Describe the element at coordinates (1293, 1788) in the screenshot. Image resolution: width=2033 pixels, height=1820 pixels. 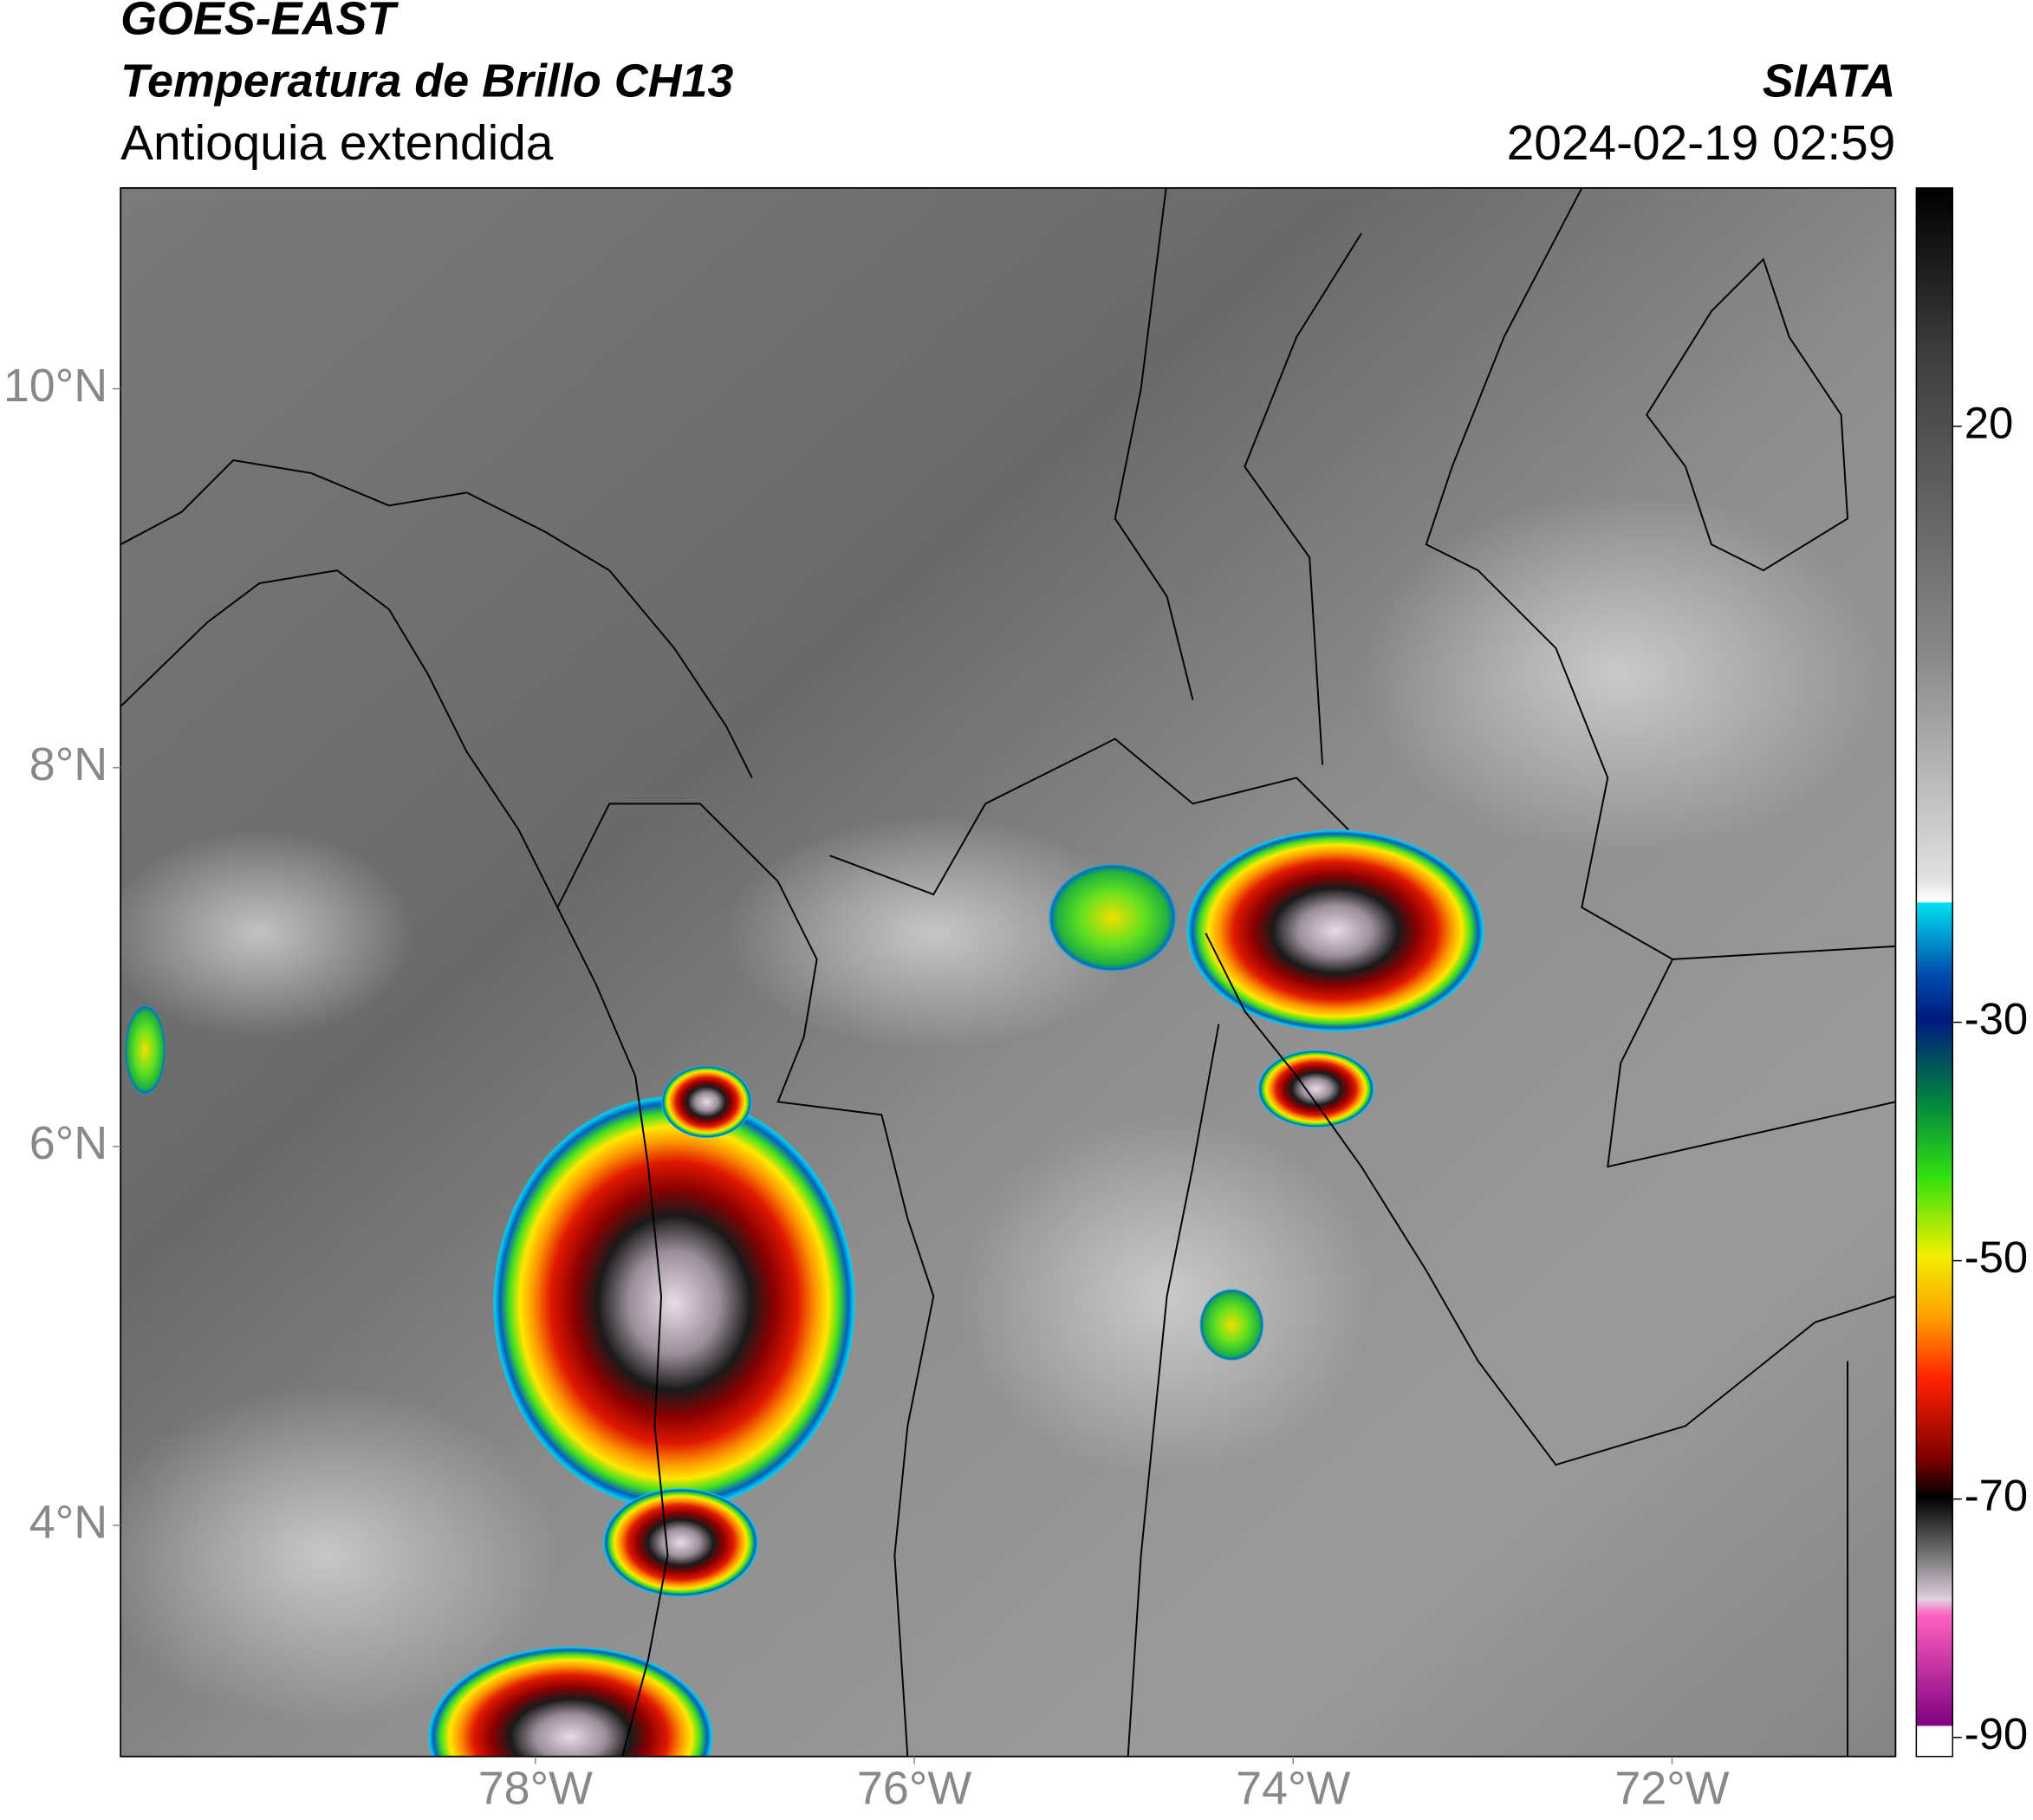
I see `x-tick-label: 74°W` at that location.